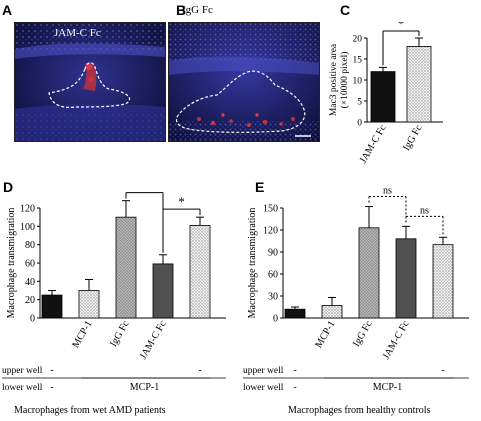  Describe the element at coordinates (270, 209) in the screenshot. I see `y-tick-label: 150` at that location.